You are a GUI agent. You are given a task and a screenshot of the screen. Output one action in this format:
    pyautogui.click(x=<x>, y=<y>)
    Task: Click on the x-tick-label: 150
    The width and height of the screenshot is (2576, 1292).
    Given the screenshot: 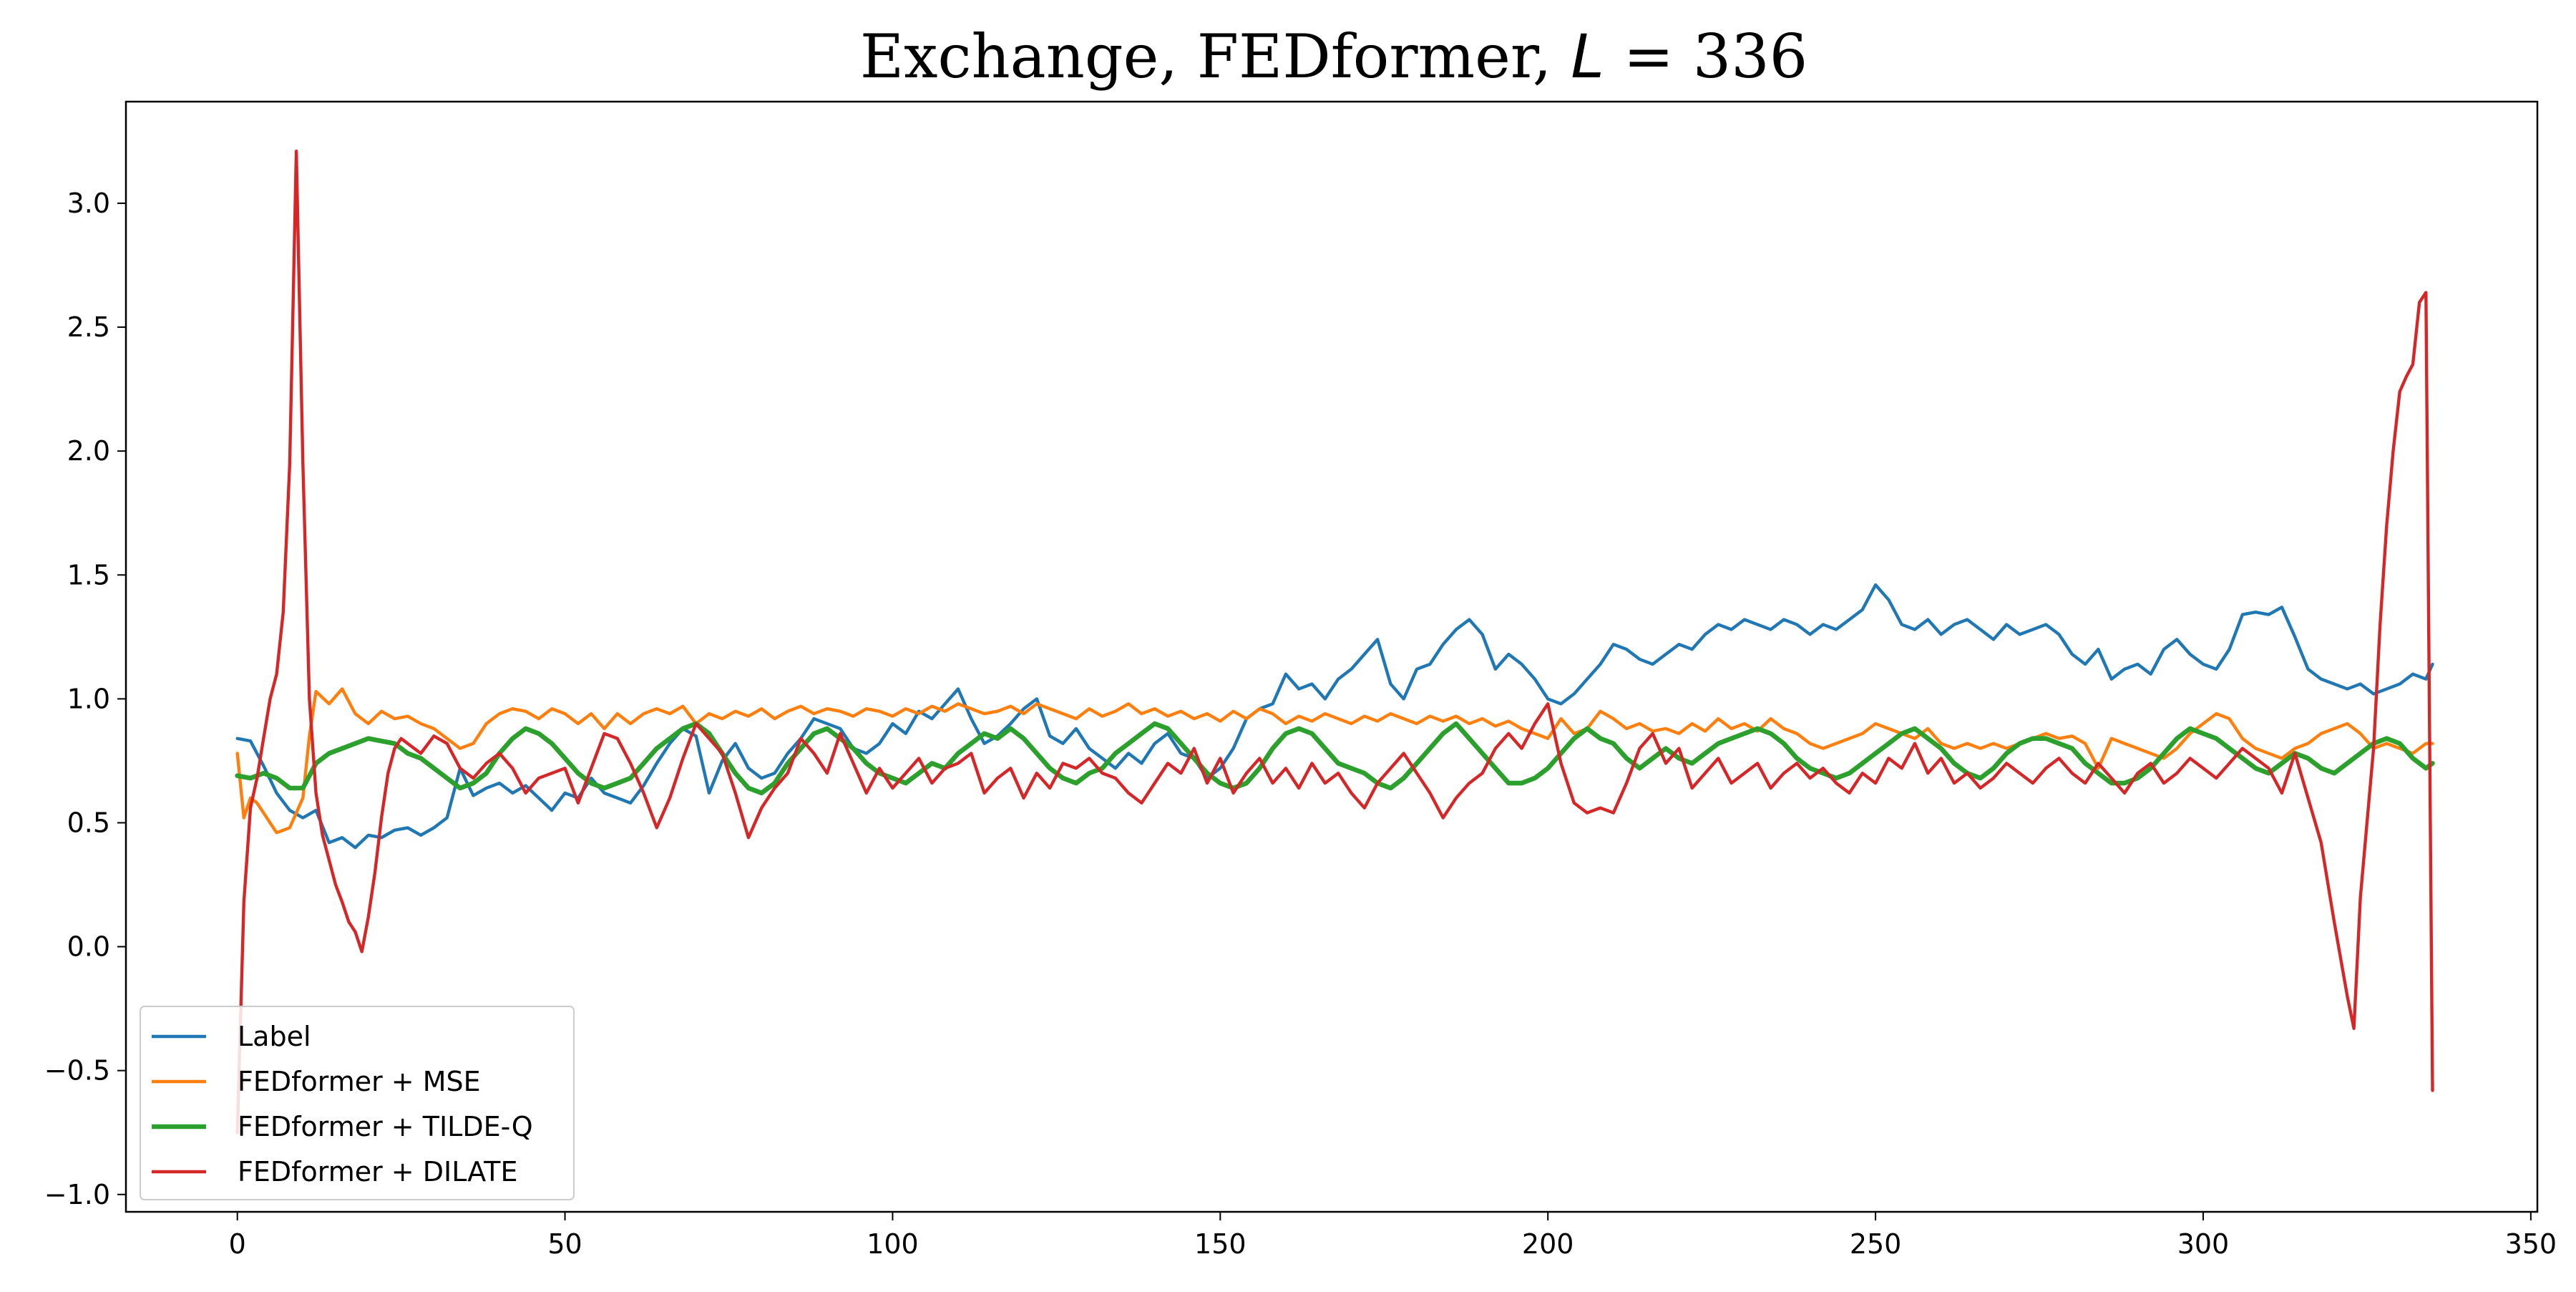 What is the action you would take?
    pyautogui.click(x=1220, y=1244)
    